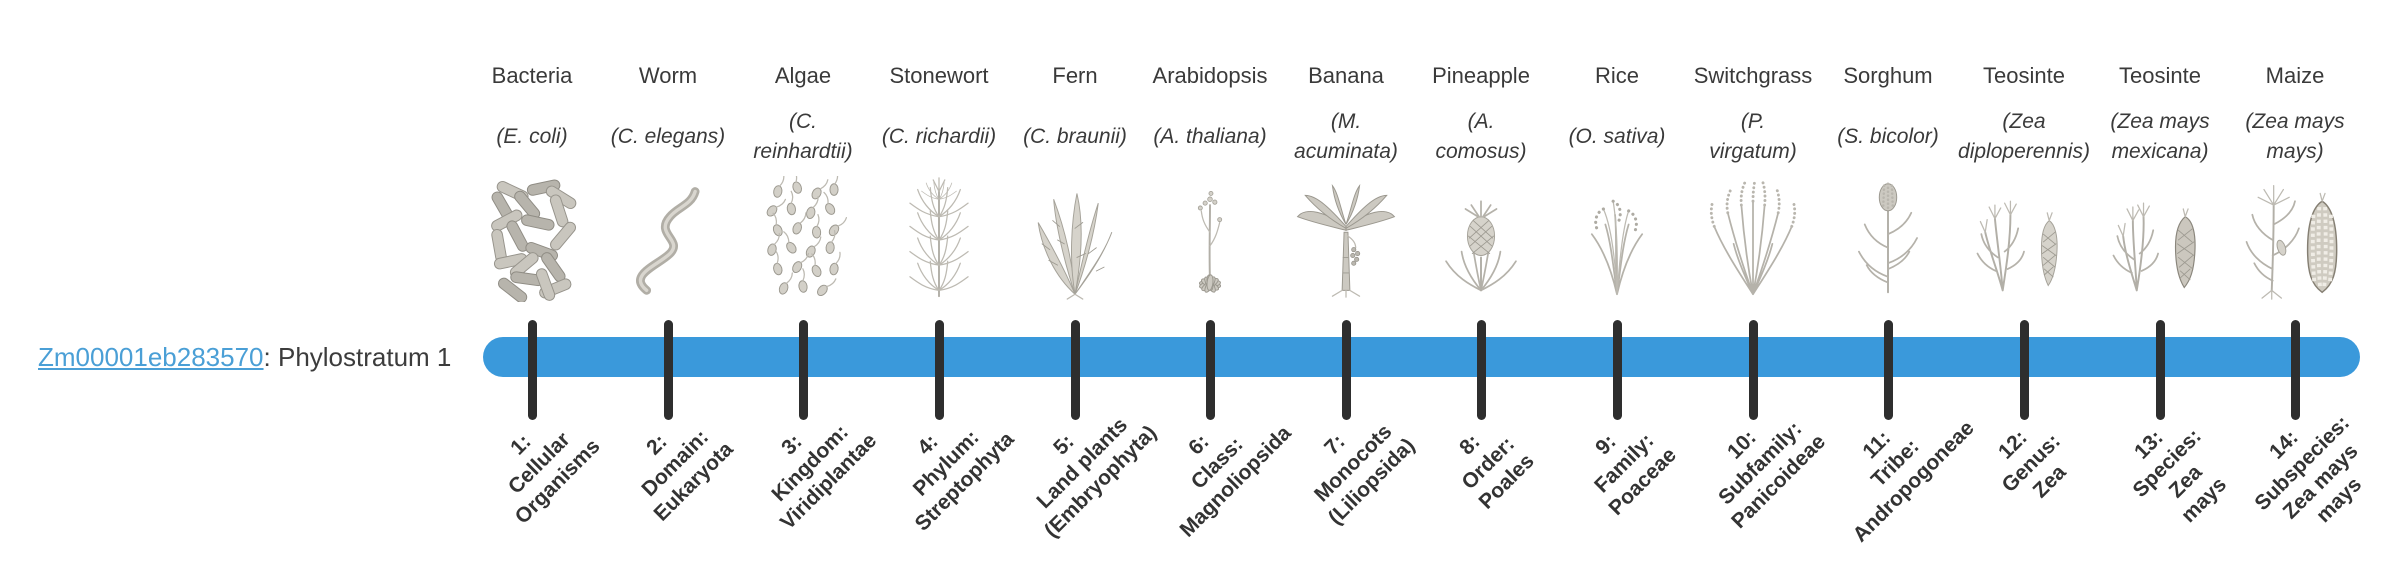 This screenshot has width=2400, height=580. Describe the element at coordinates (1888, 239) in the screenshot. I see `sorghum-illustration` at that location.